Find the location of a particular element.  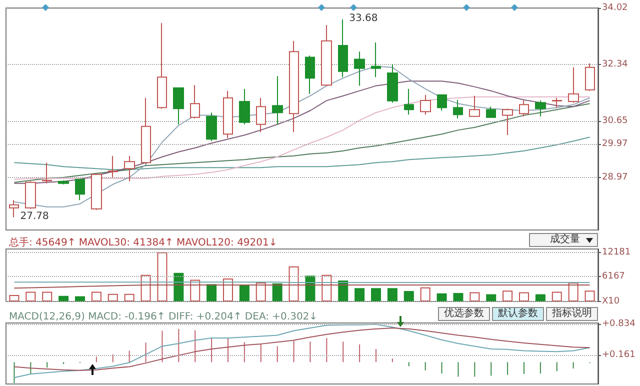

y-tick-label: +0.161 is located at coordinates (619, 355).